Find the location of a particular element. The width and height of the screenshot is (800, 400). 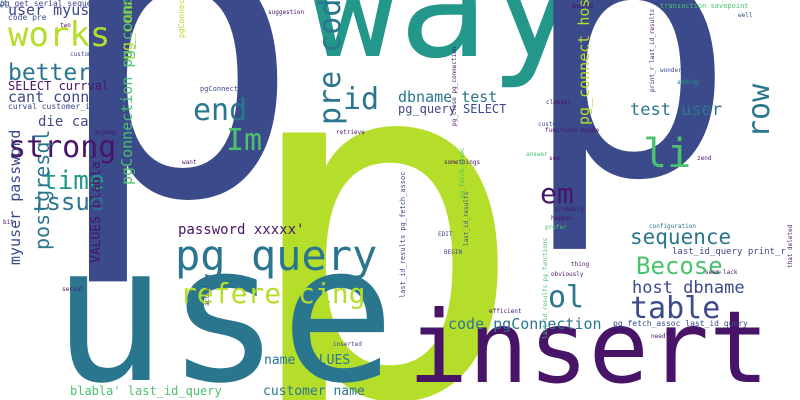

cloud-word-print-r-last-id-results: print_r last_id_results is located at coordinates (652, 50).